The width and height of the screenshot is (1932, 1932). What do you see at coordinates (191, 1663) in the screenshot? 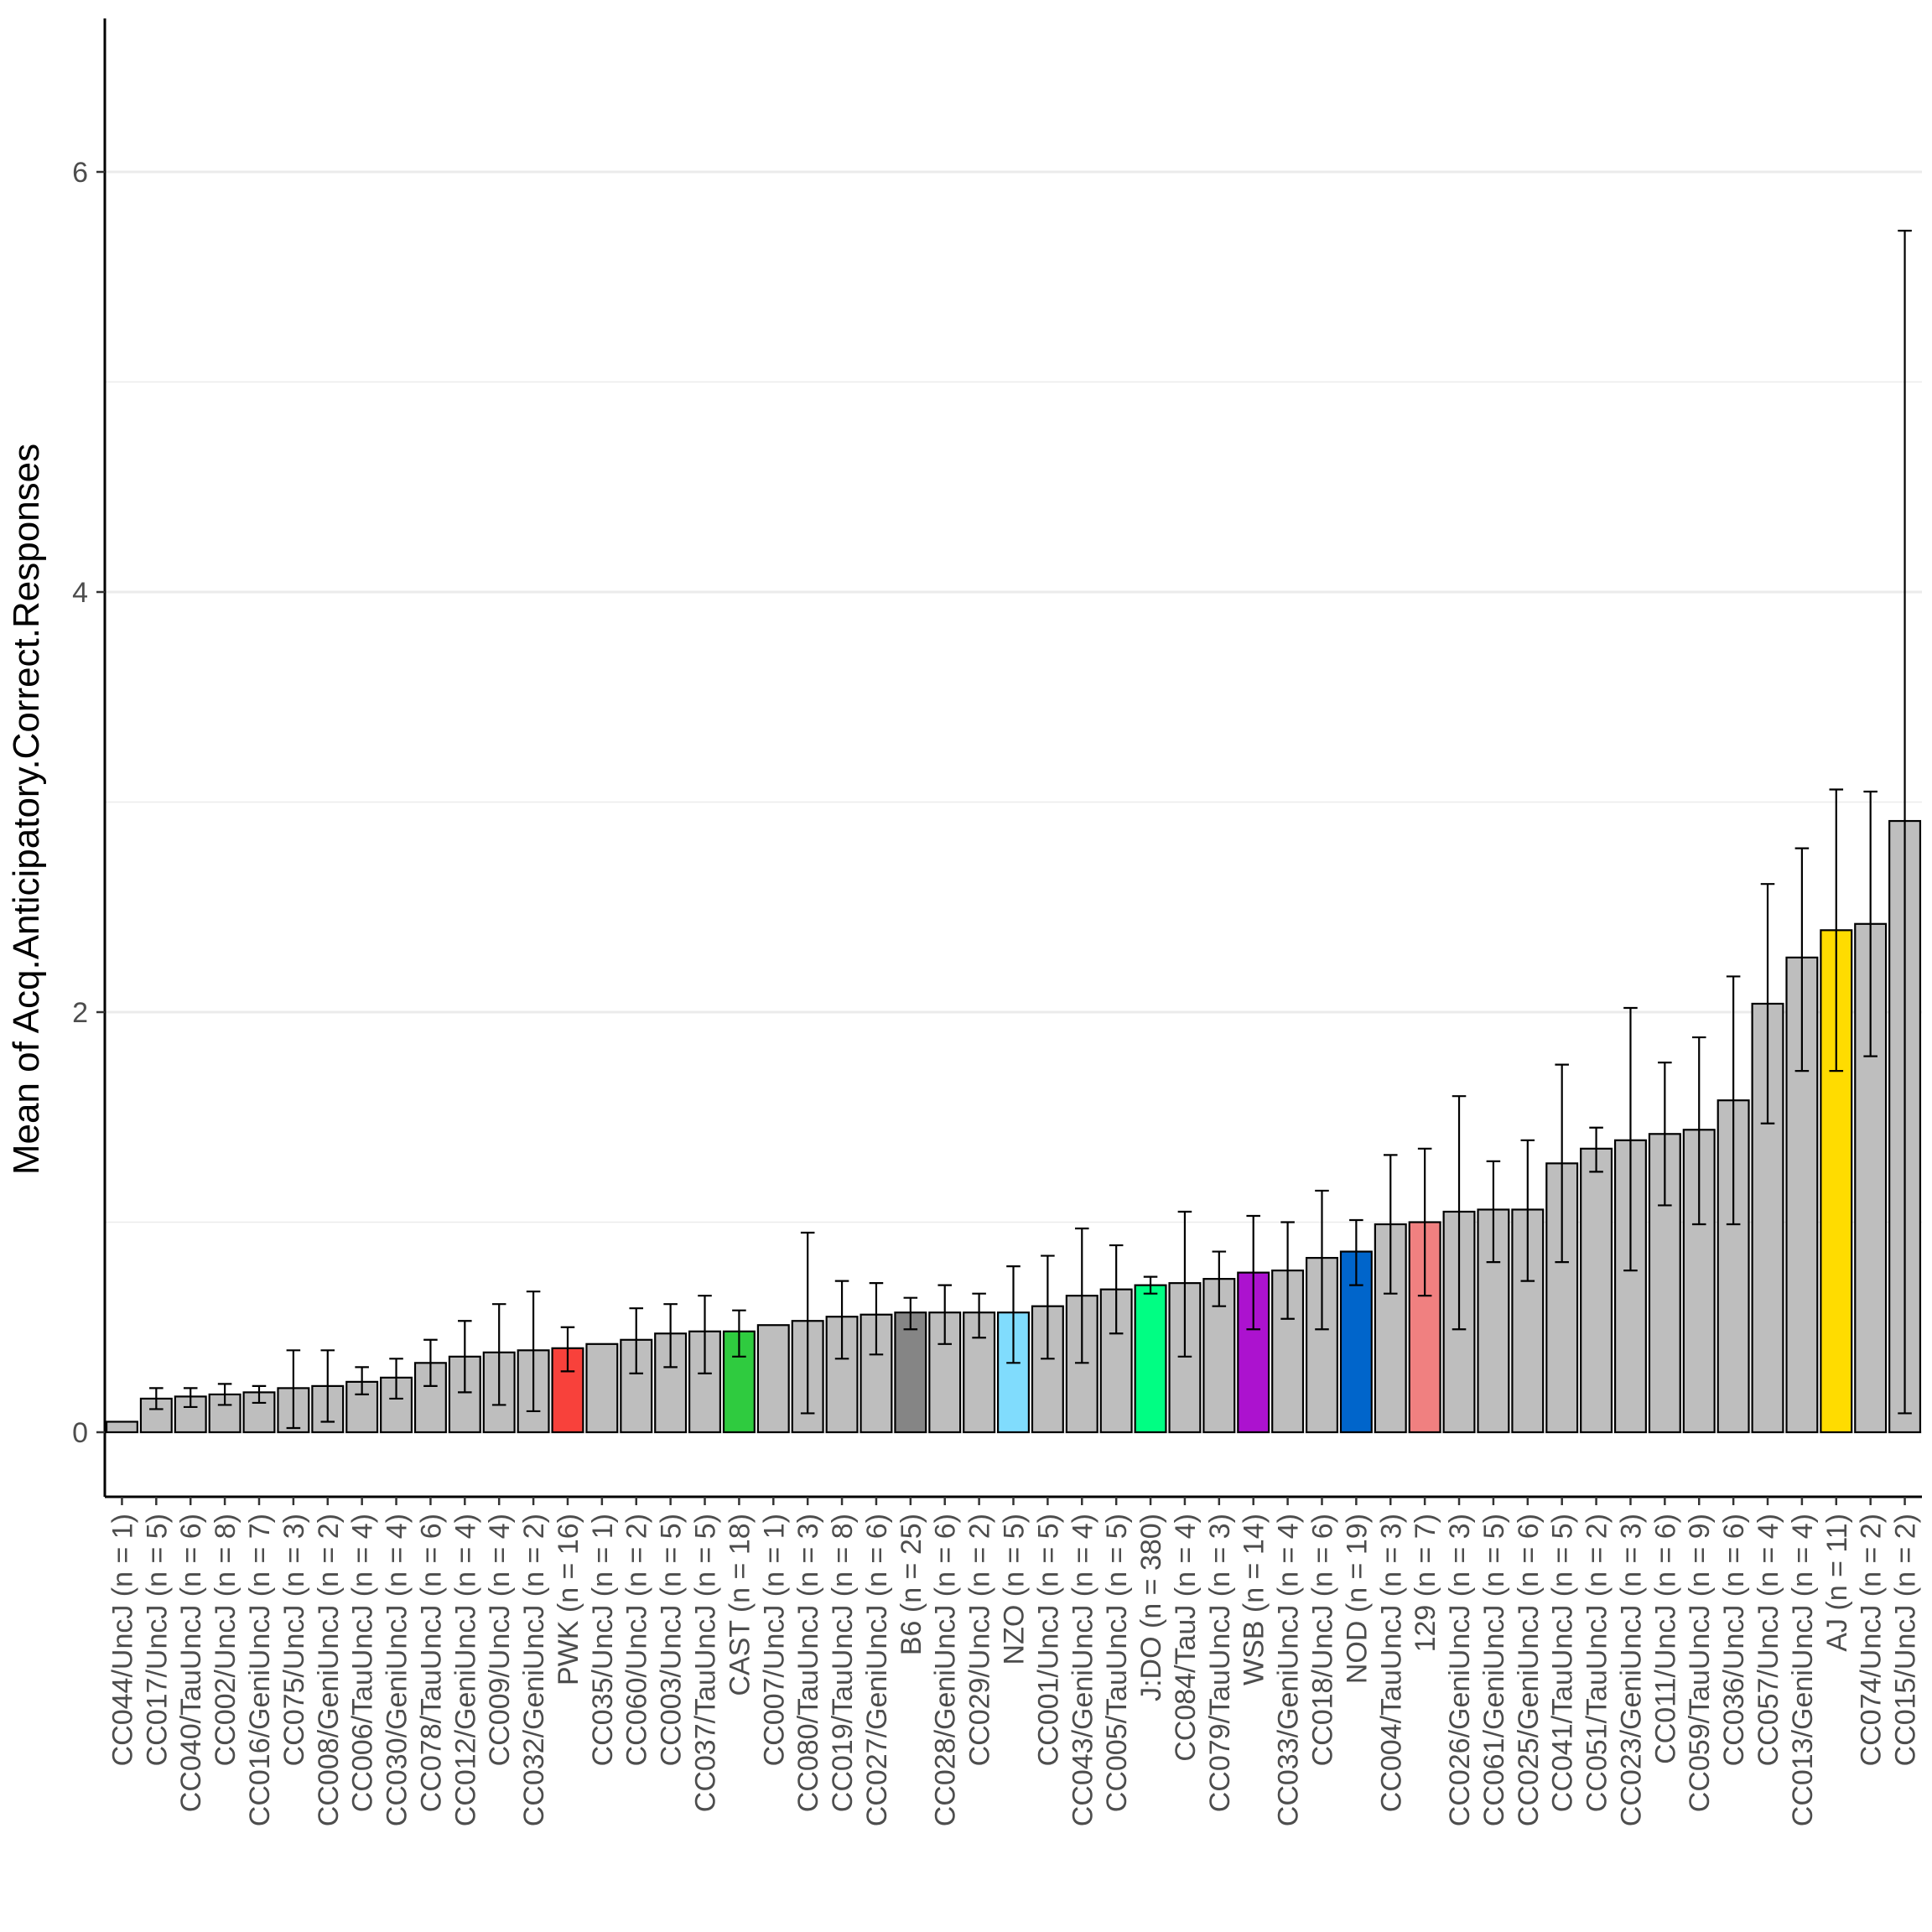
I see `x-tick-label: CC040/TauUncJ (n = 6)` at bounding box center [191, 1663].